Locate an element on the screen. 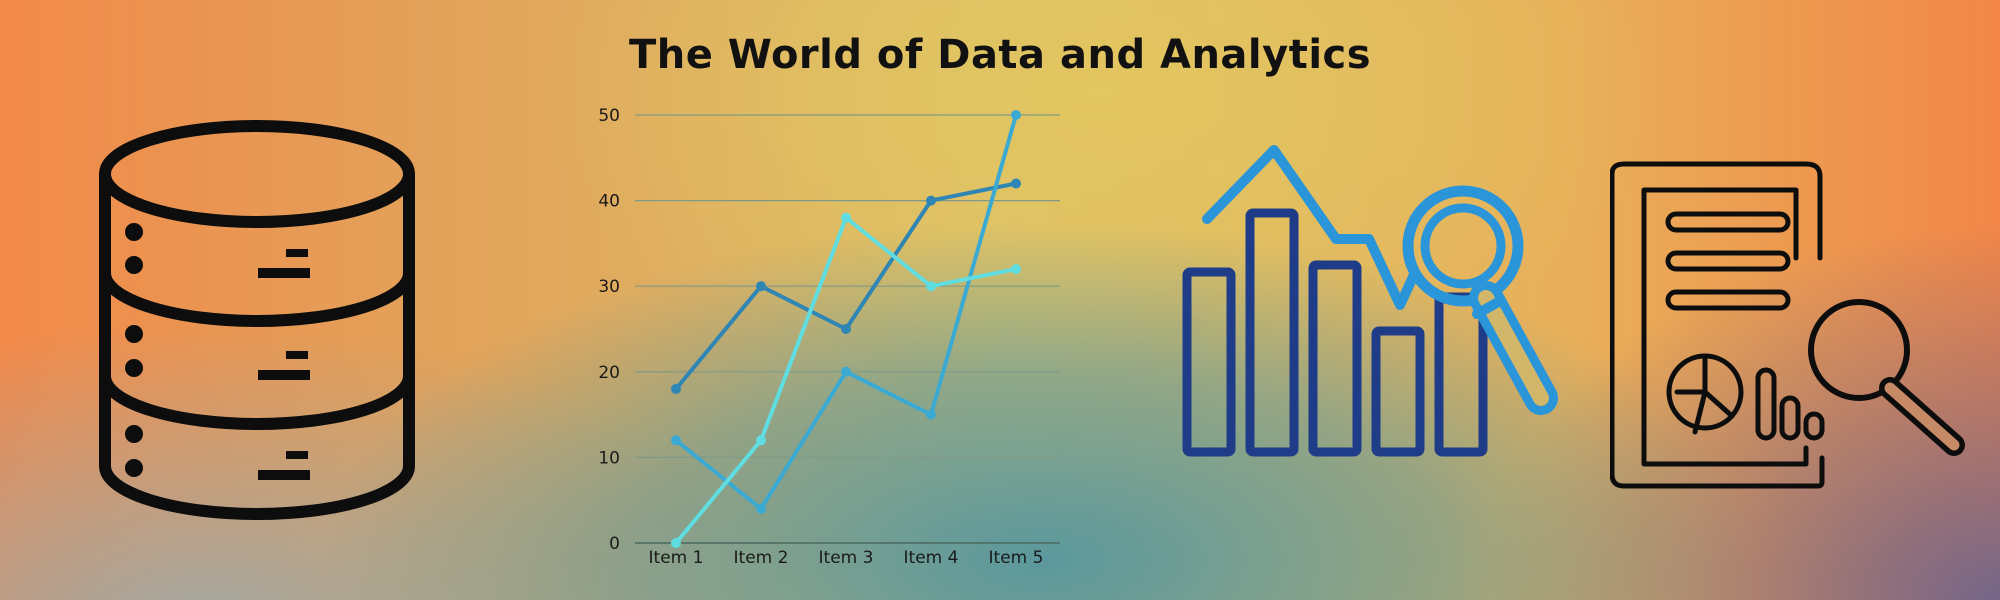  page-title: The World of Data and Analytics is located at coordinates (1000, 55).